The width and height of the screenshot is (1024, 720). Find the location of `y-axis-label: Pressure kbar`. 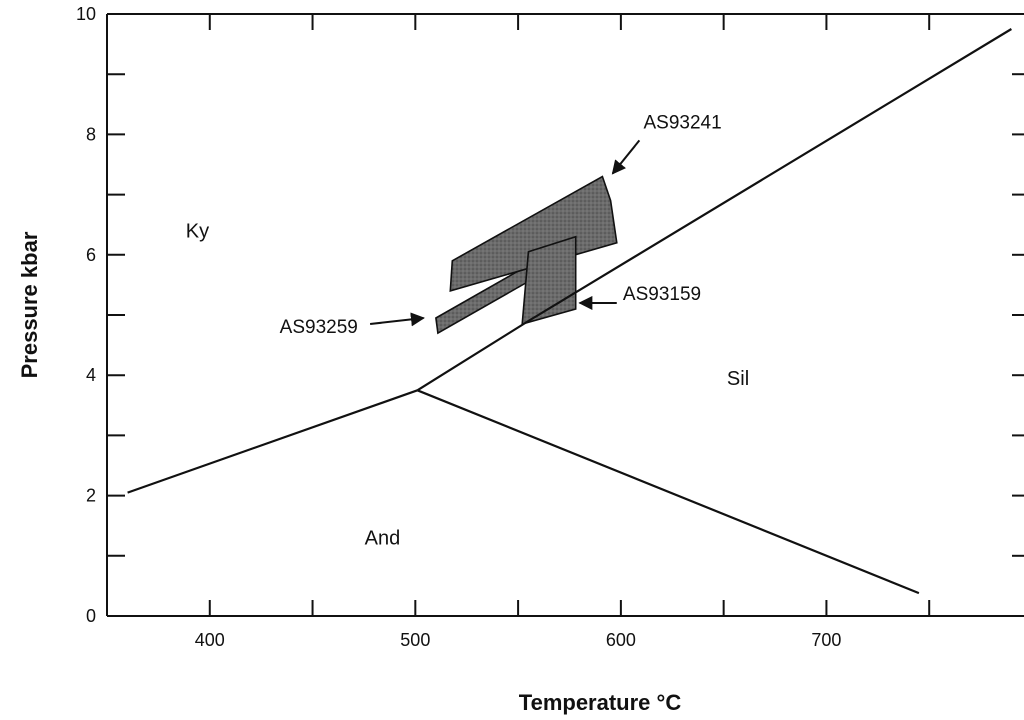

y-axis-label: Pressure kbar is located at coordinates (29, 305).